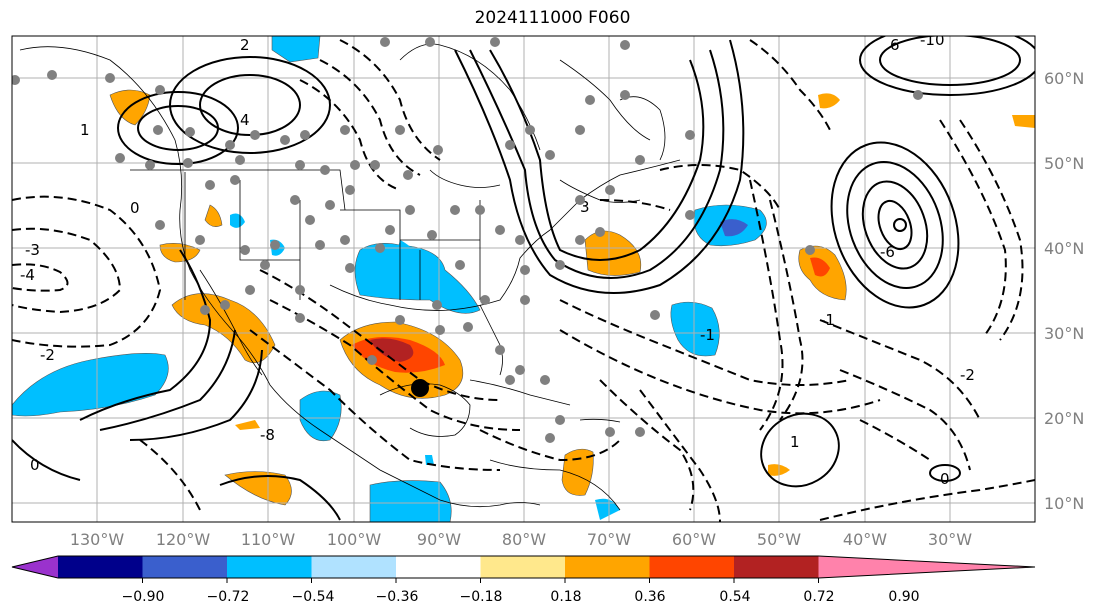 This screenshot has height=615, width=1105. What do you see at coordinates (950, 539) in the screenshot?
I see `lon-label: 30°W` at bounding box center [950, 539].